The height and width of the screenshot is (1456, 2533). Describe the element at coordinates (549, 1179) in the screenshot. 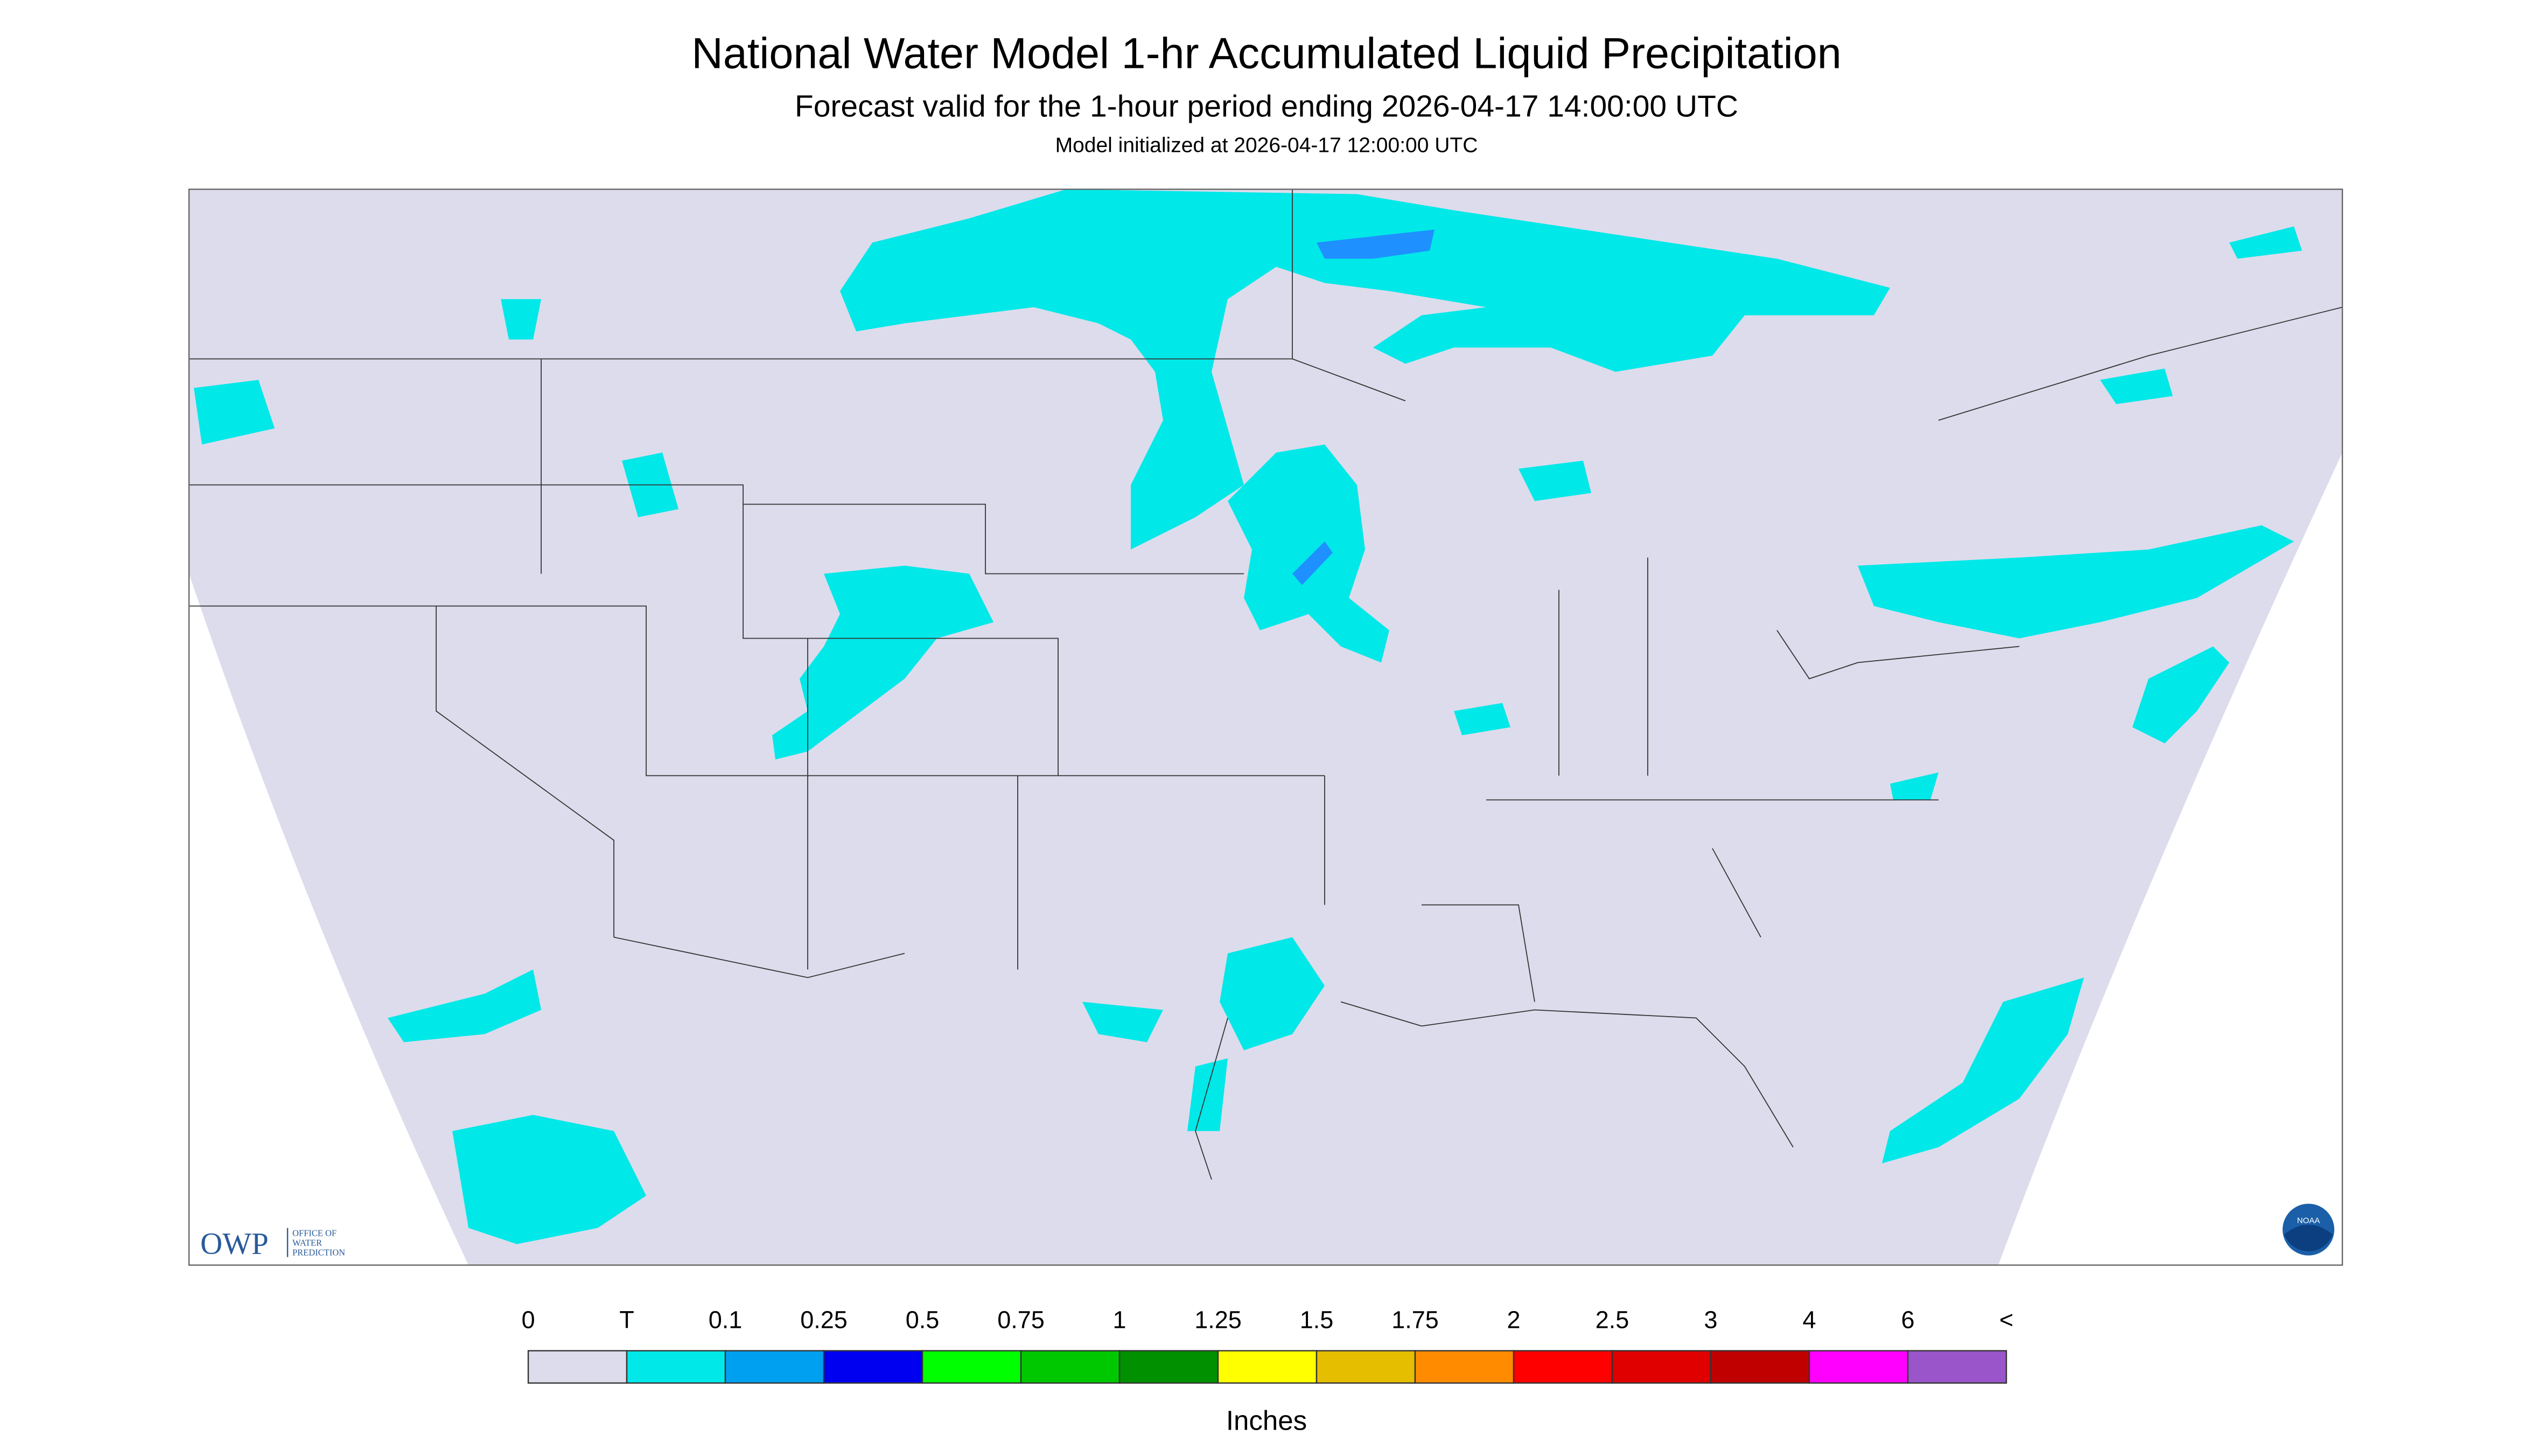

I see `precip-mexico` at that location.